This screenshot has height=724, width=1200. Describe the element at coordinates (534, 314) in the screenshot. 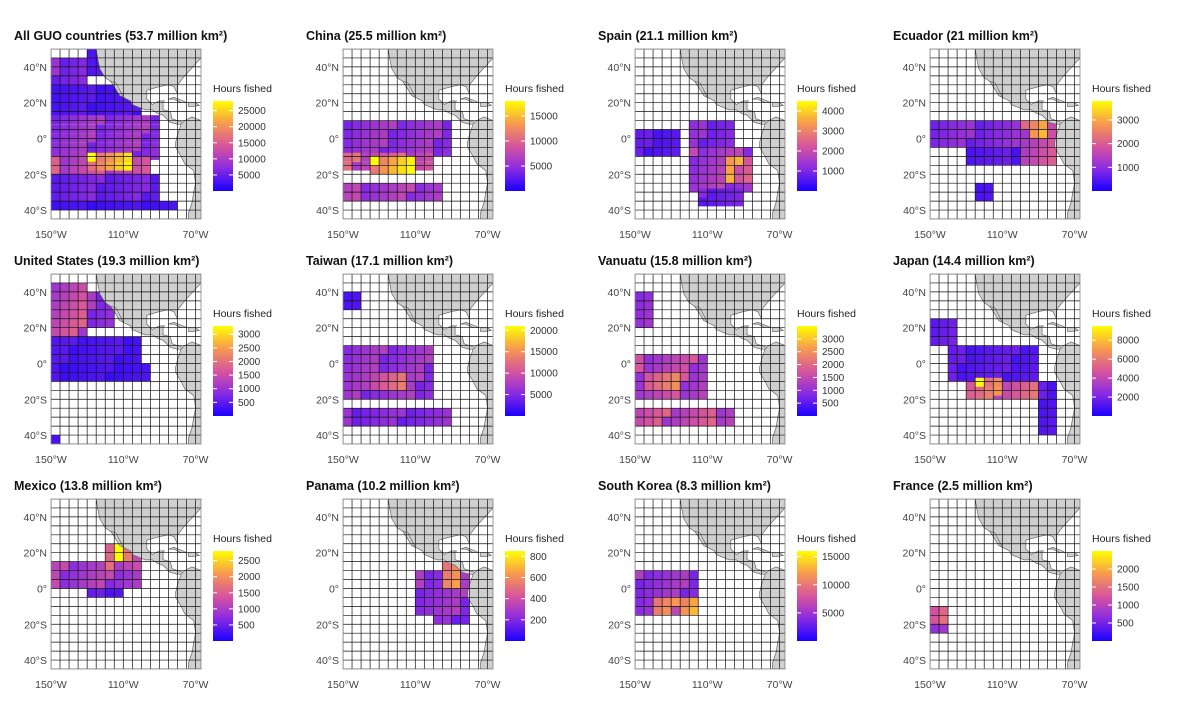

I see `legend-title: Hours fished` at that location.